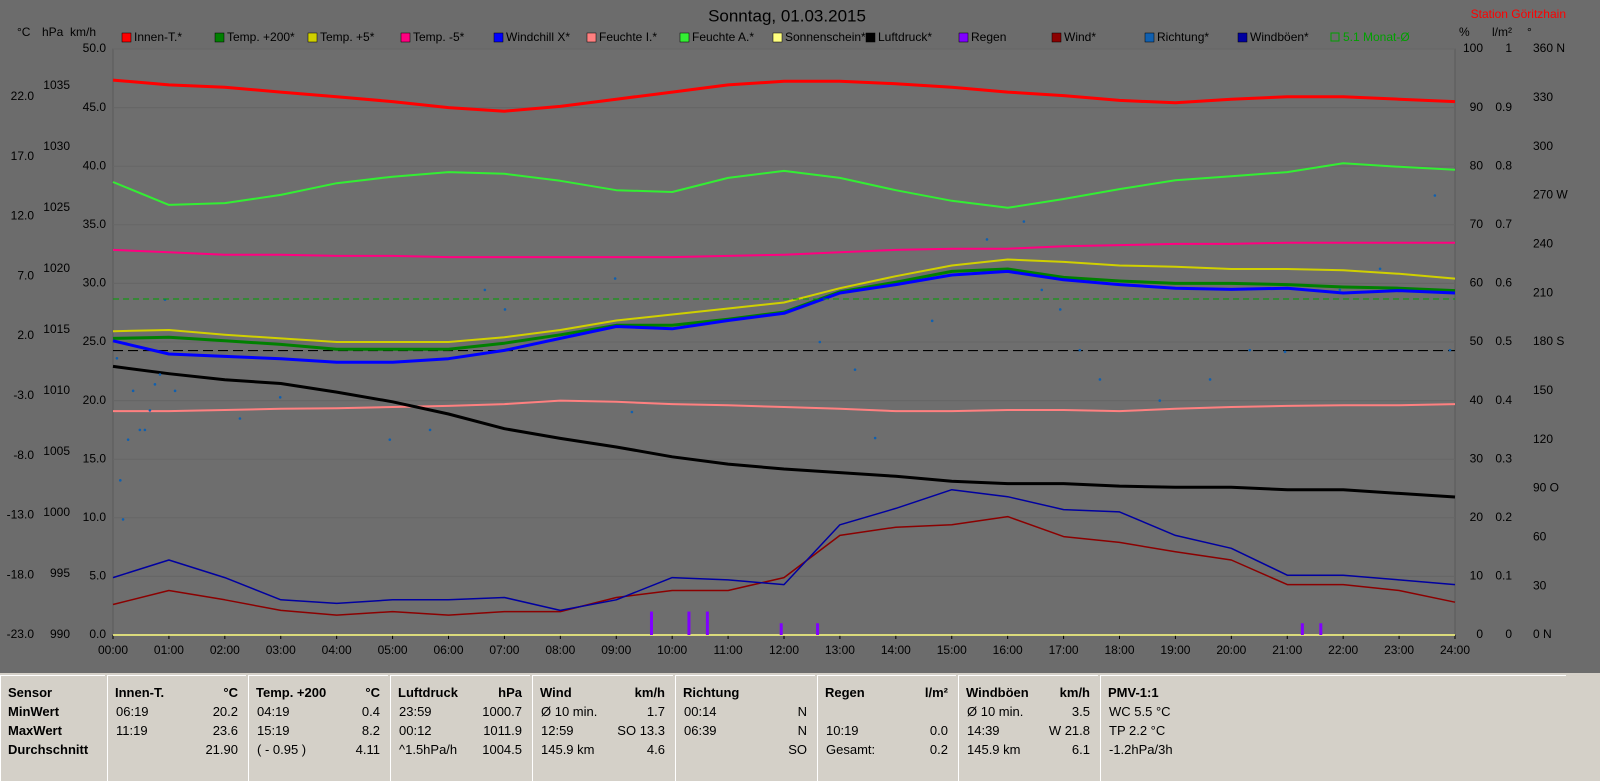 This screenshot has height=781, width=1600. What do you see at coordinates (372, 692) in the screenshot?
I see `column-unit: °C` at bounding box center [372, 692].